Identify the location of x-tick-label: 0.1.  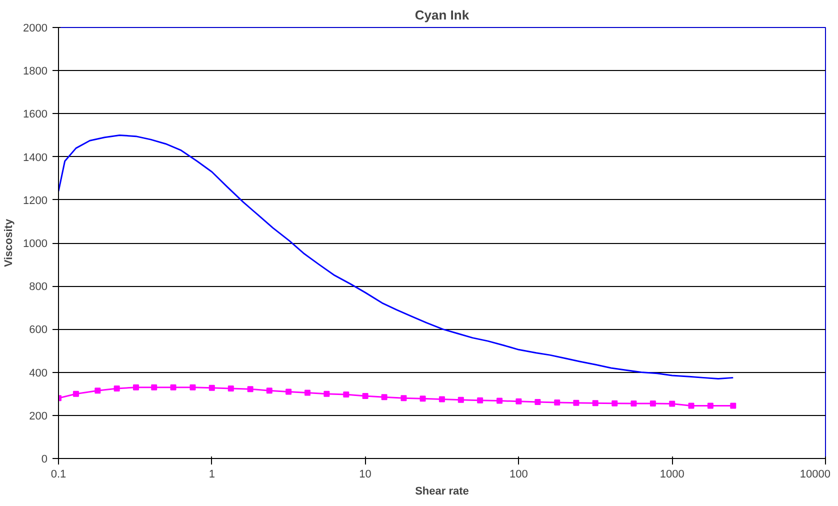
(58, 474).